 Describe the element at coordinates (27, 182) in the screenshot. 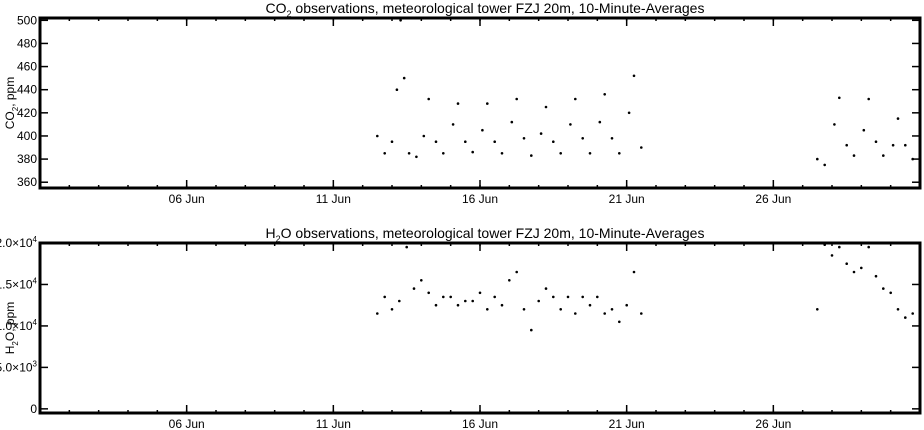

I see `y-tick-label: 360` at that location.